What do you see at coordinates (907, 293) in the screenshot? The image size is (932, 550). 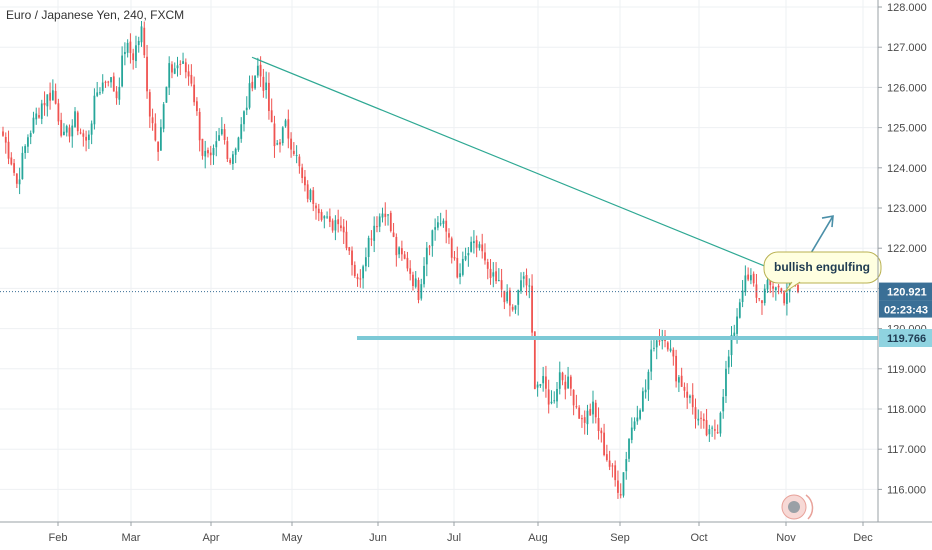 I see `current-price-label: 120.921` at bounding box center [907, 293].